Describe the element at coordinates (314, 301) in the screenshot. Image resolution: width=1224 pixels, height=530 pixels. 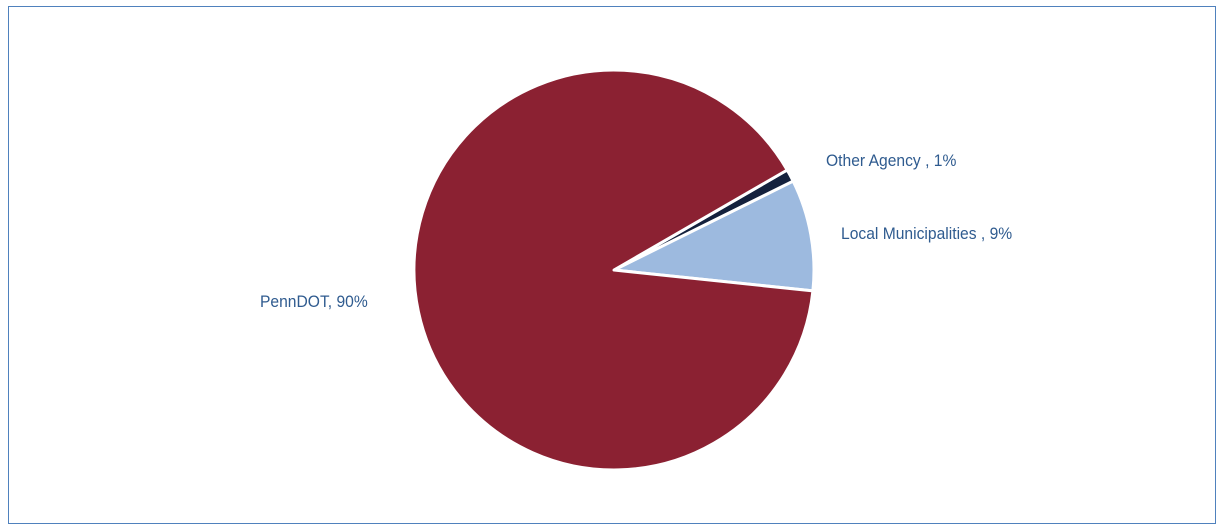
I see `label-penndot: PennDOT, 90%` at that location.